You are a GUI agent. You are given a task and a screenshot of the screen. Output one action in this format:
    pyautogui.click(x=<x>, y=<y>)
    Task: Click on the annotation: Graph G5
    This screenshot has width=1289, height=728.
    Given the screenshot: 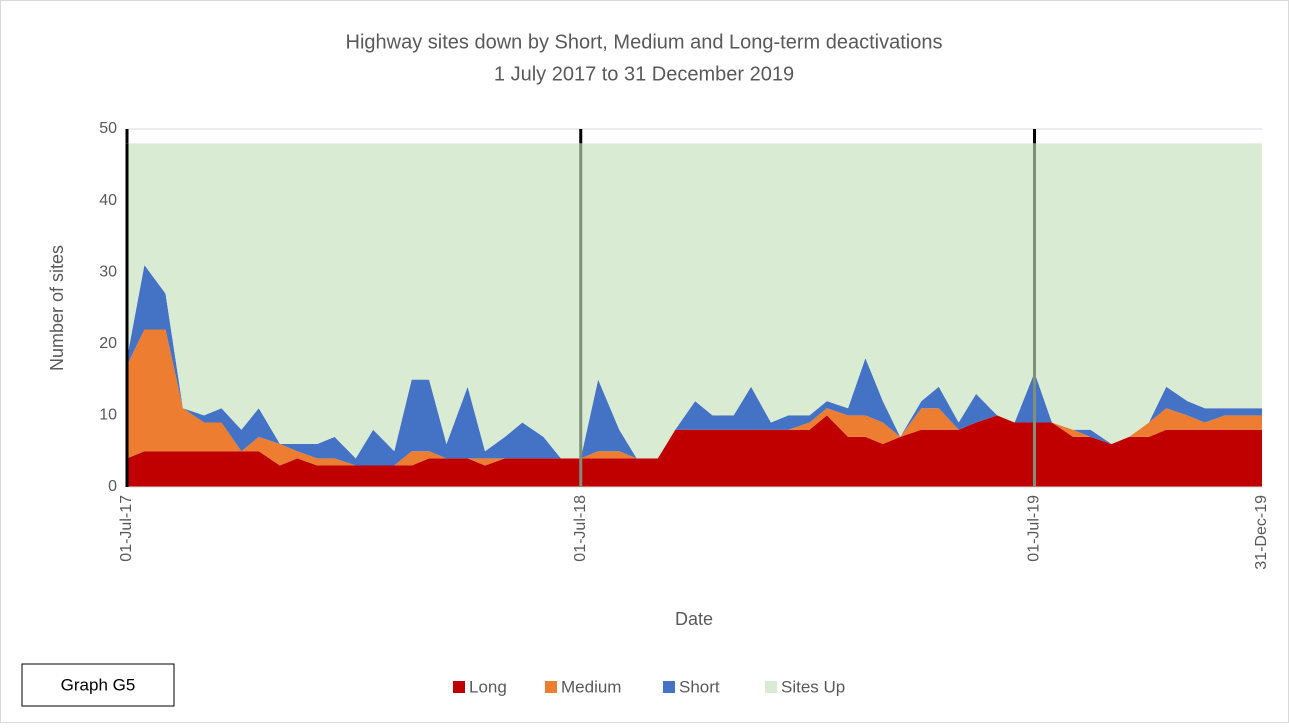 What is the action you would take?
    pyautogui.click(x=98, y=684)
    